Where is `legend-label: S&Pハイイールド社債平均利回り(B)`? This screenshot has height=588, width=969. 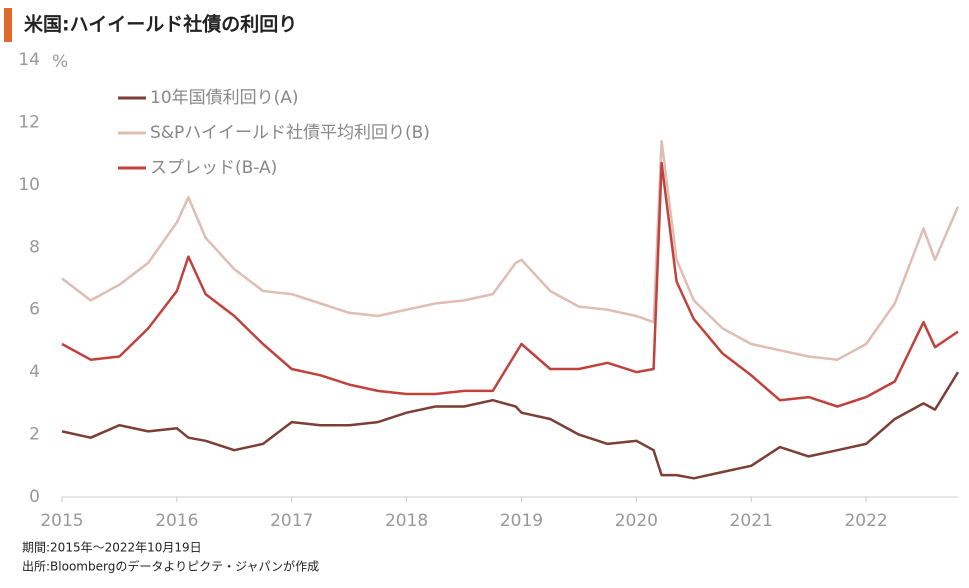
legend-label: S&Pハイイールド社債平均利回り(B) is located at coordinates (290, 133).